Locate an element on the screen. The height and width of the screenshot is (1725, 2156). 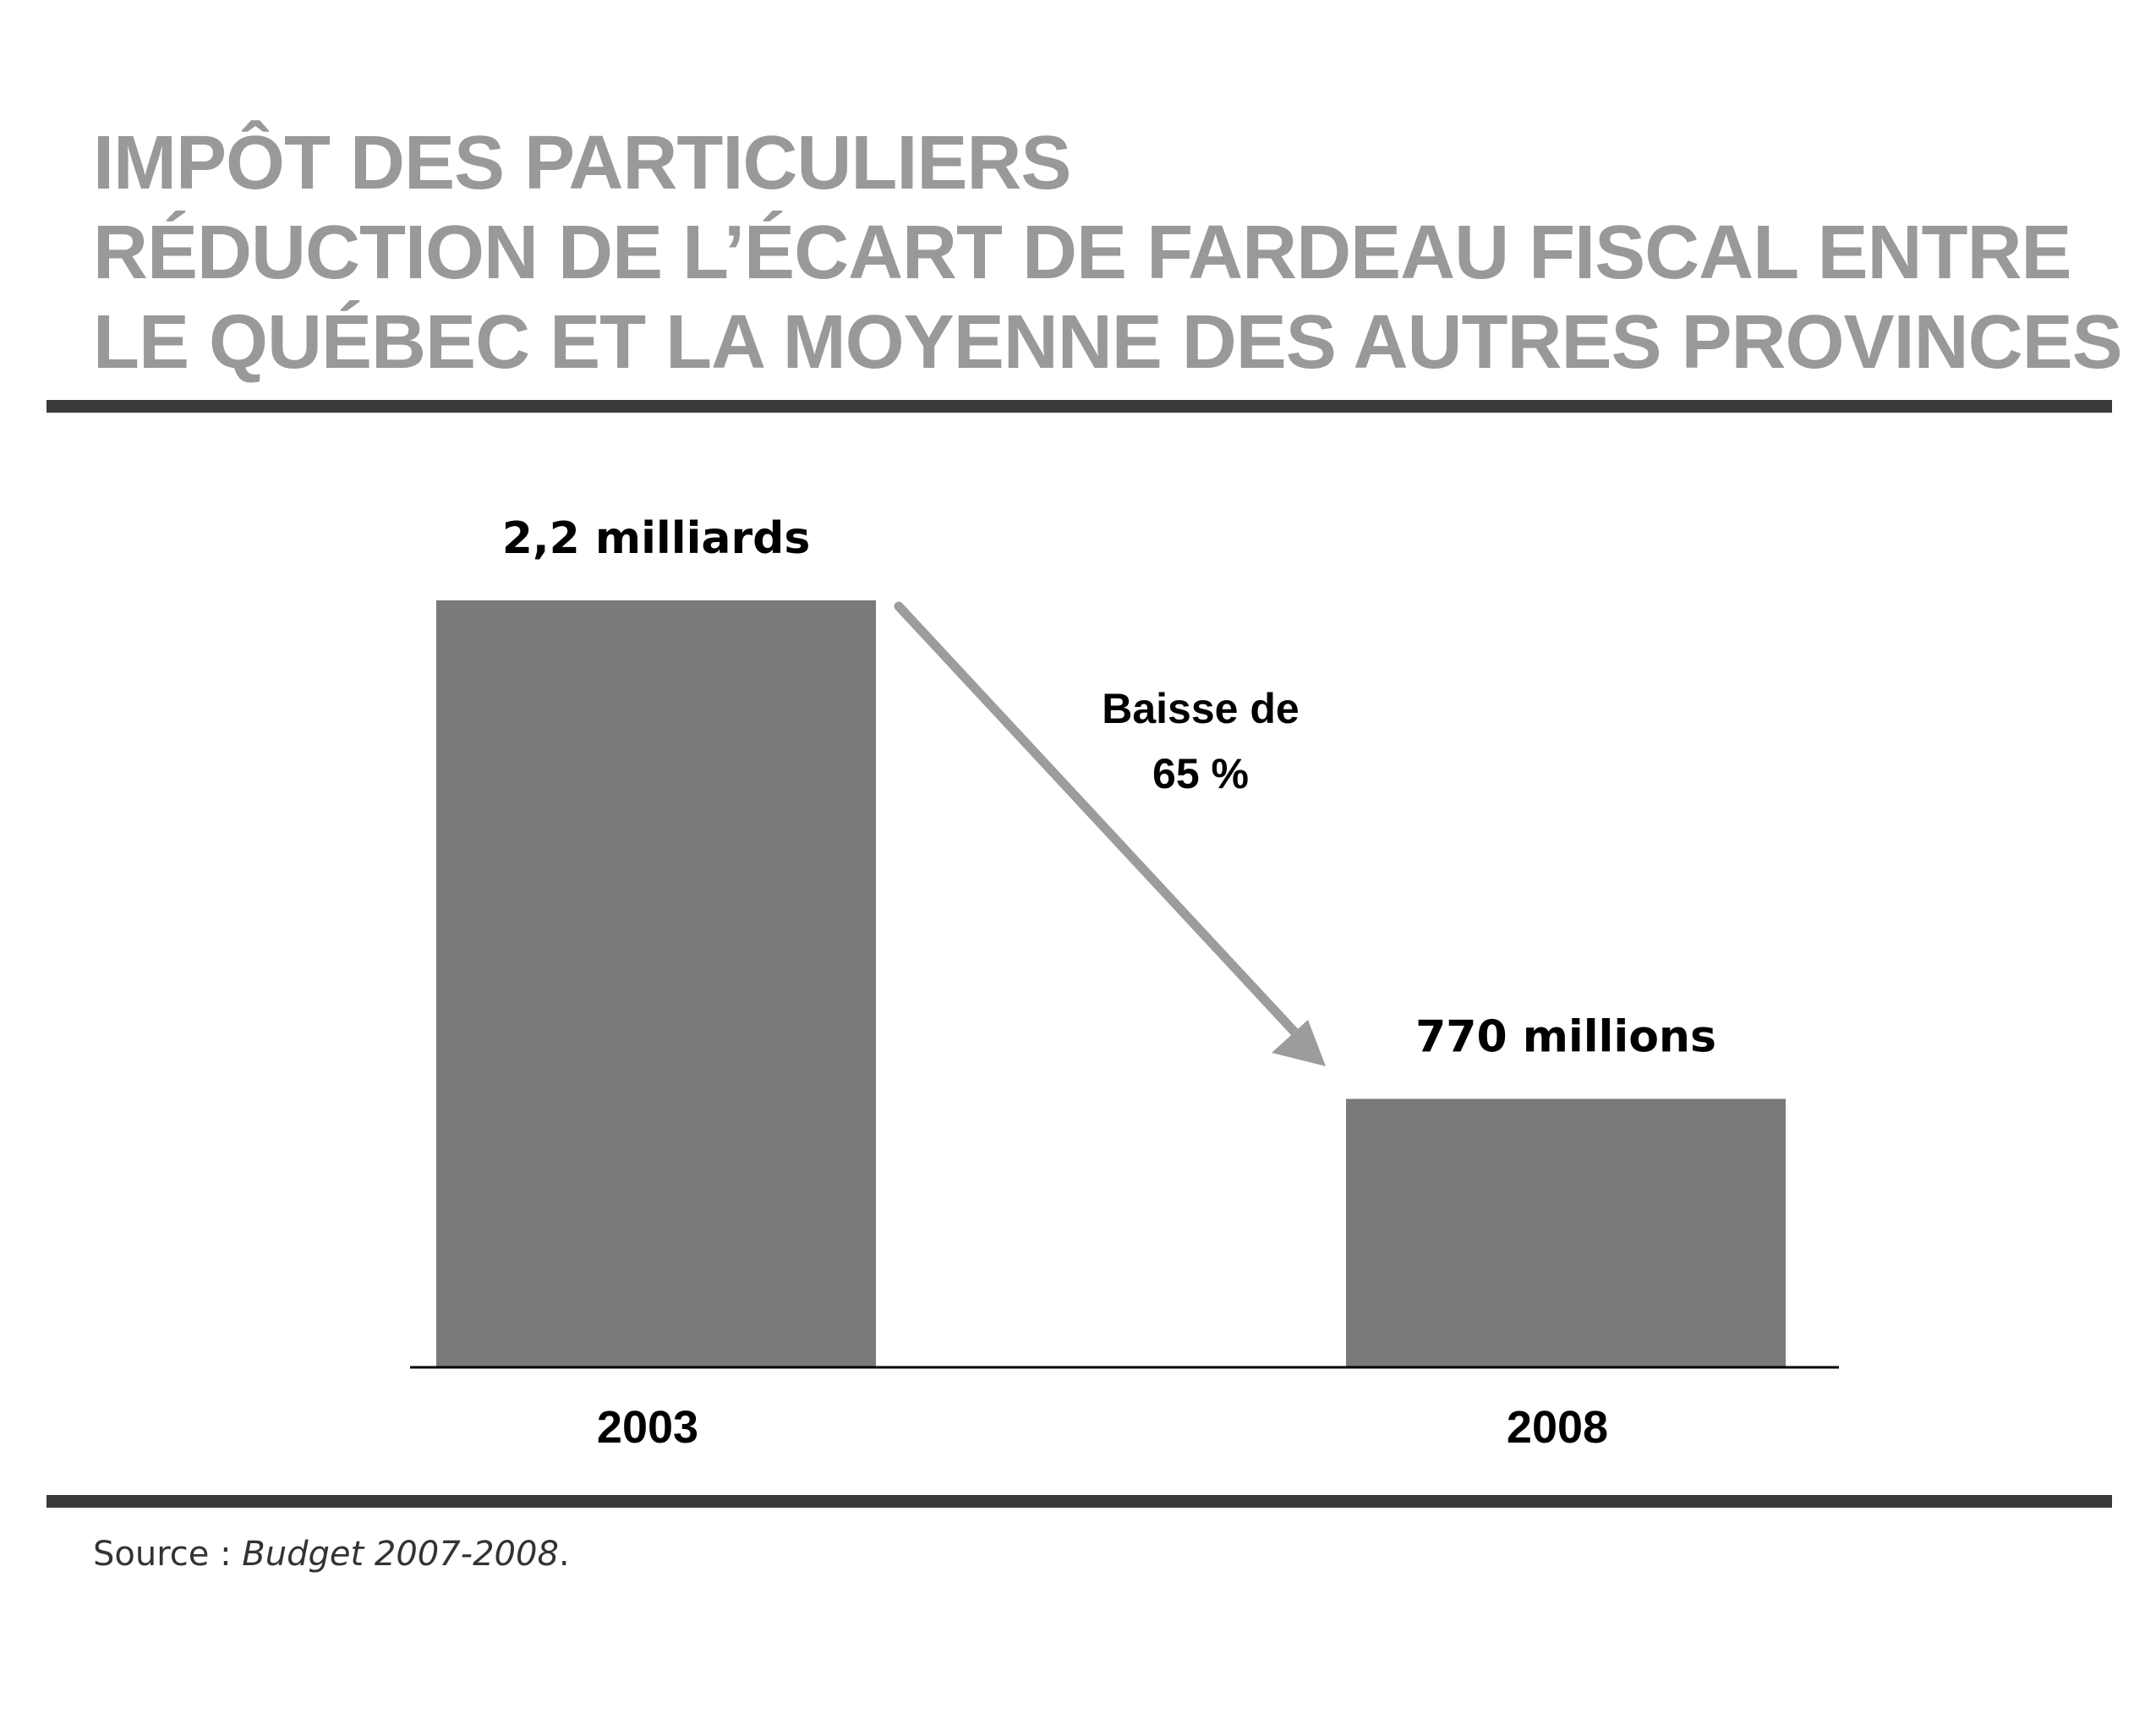
source-note: Source : Budget 2007-2008. is located at coordinates (331, 1554).